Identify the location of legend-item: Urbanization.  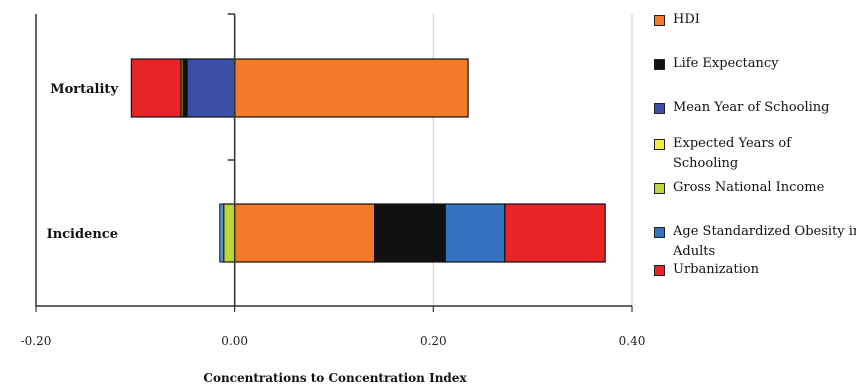
(706, 270).